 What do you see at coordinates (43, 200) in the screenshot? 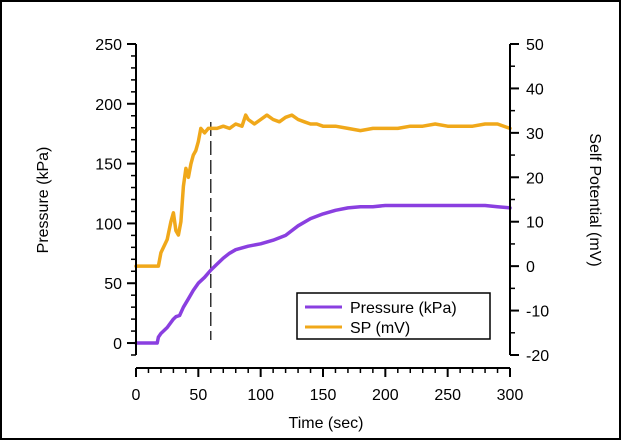
I see `y-left-axis-title: Pressure (kPa)` at bounding box center [43, 200].